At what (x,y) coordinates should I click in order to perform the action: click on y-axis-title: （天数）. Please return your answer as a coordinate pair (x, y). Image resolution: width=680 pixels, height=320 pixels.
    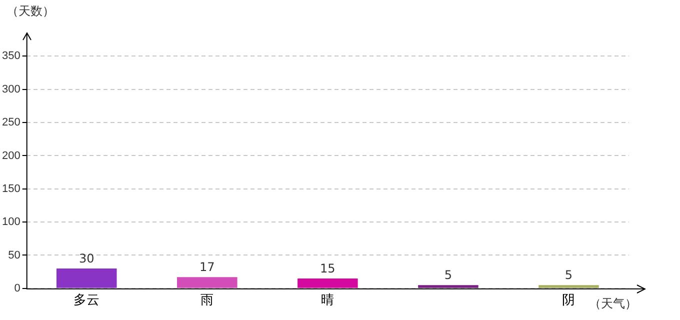
    Looking at the image, I should click on (30, 11).